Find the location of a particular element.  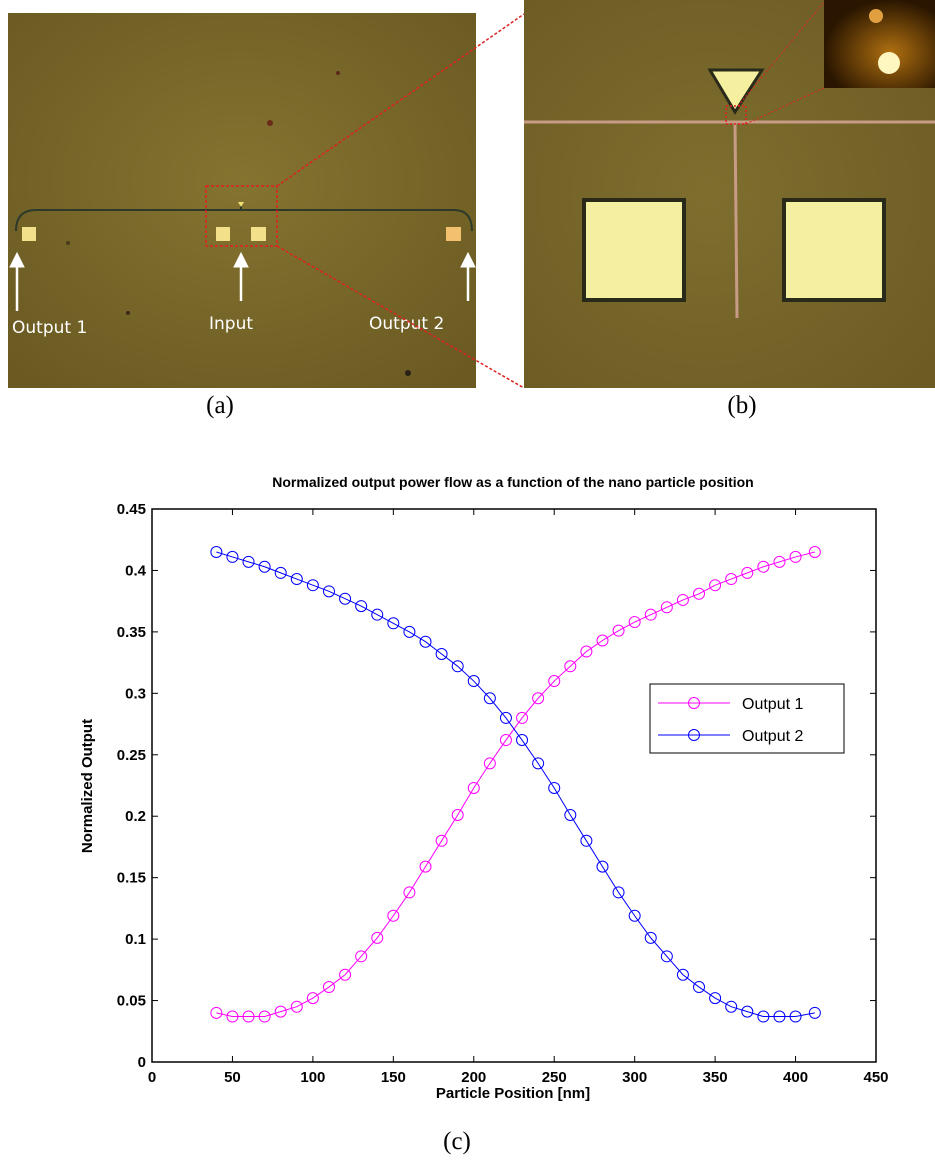

zoom-box is located at coordinates (241, 216).